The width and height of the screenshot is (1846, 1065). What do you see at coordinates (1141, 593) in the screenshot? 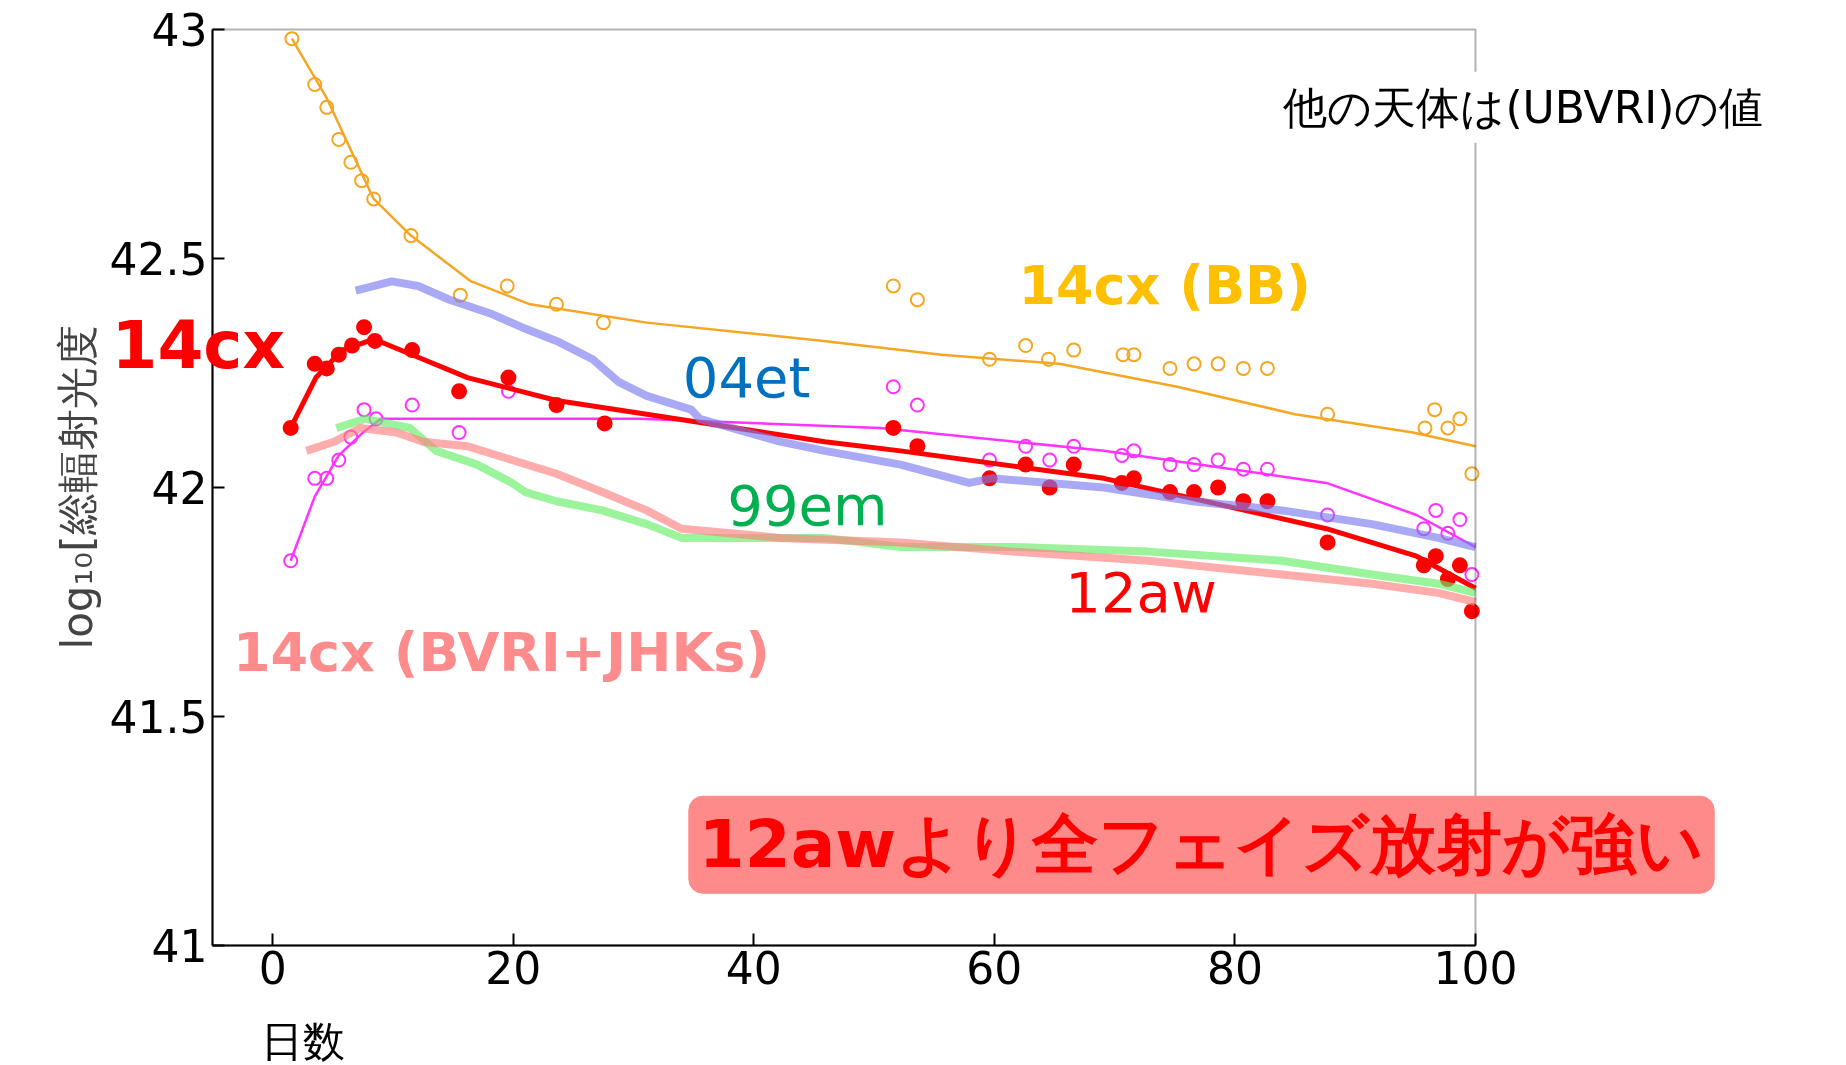
I see `series-label: 12aw` at bounding box center [1141, 593].